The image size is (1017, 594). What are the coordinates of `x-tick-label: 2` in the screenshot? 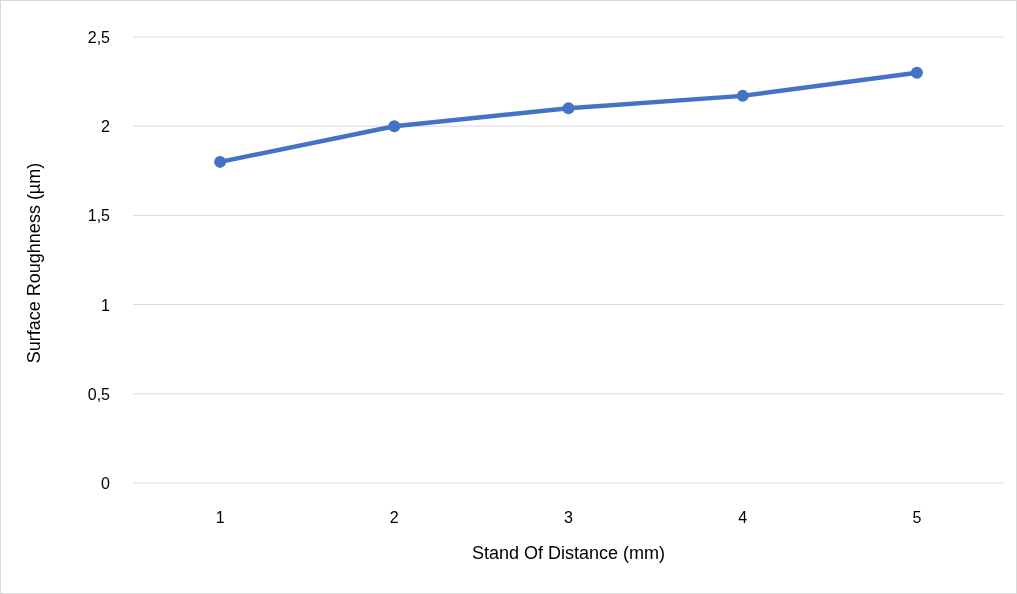 It's located at (394, 517).